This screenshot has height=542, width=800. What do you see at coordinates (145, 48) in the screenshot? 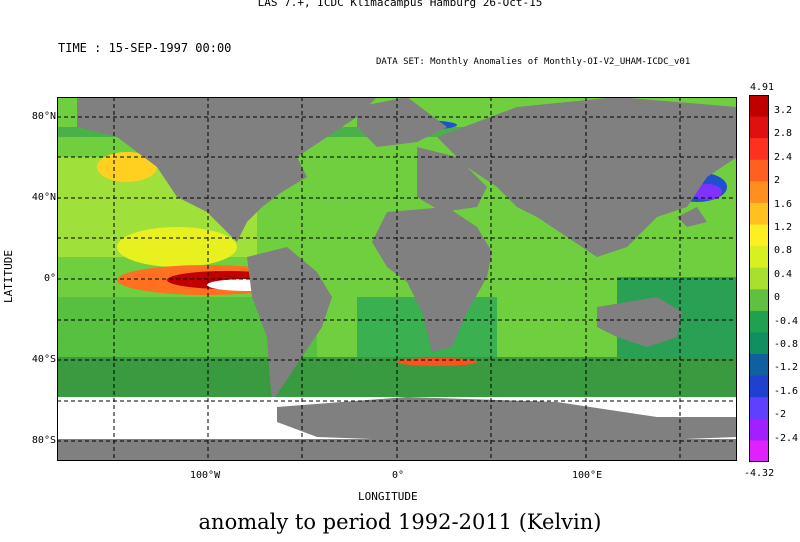
I see `time-label: TIME : 15-SEP-1997 00:00` at bounding box center [145, 48].